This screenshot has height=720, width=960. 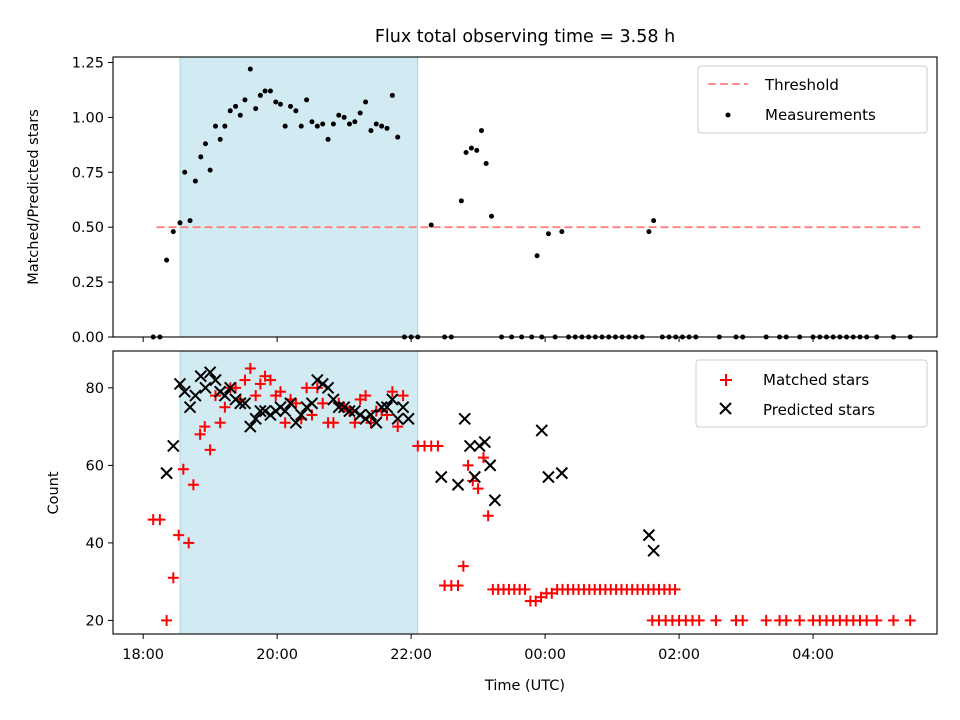 What do you see at coordinates (819, 410) in the screenshot?
I see `predicted-legend-label: Predicted stars` at bounding box center [819, 410].